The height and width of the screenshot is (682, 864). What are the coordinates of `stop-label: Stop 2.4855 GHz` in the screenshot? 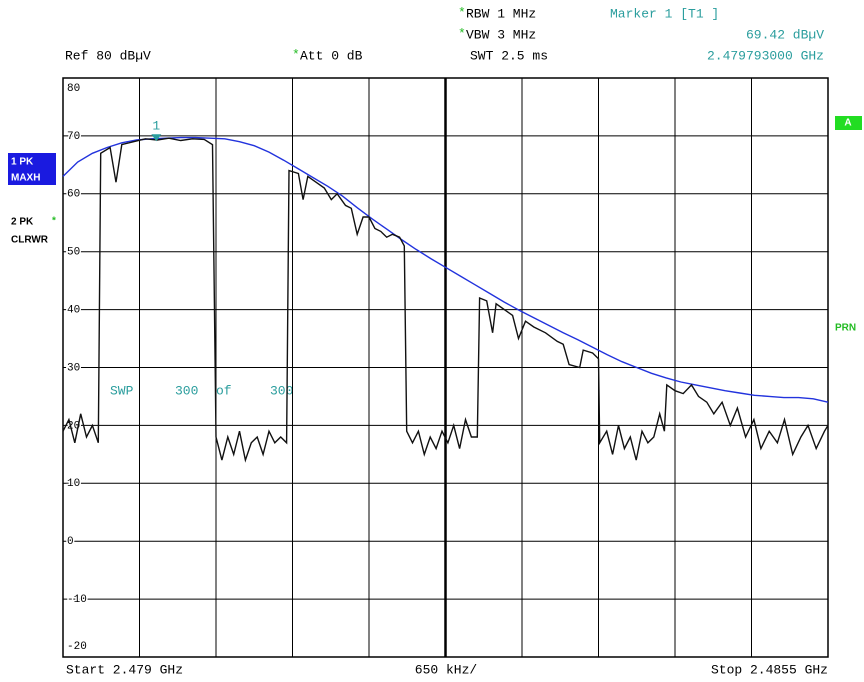 It's located at (769, 669).